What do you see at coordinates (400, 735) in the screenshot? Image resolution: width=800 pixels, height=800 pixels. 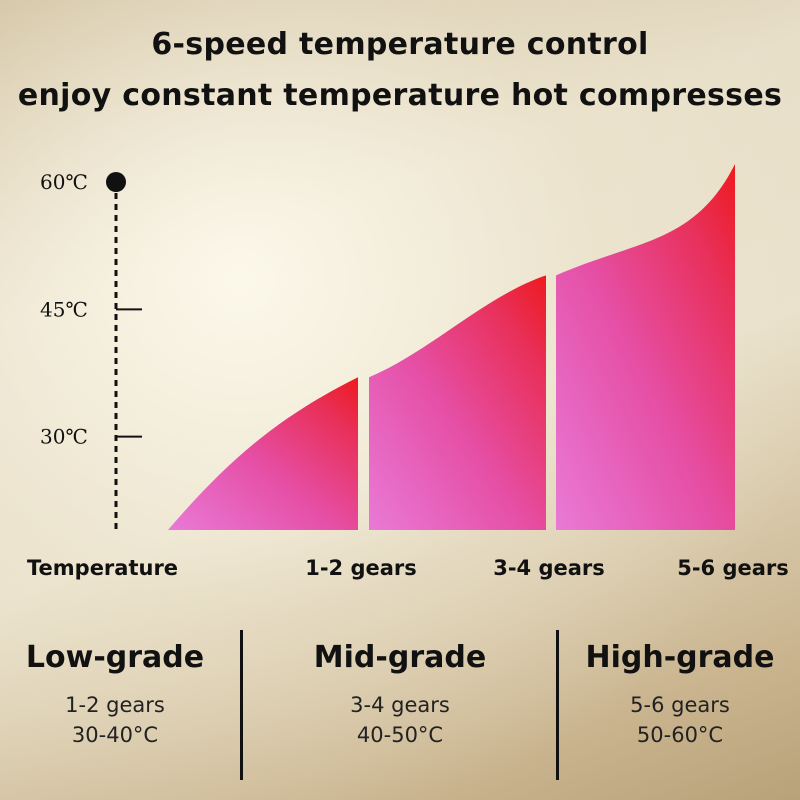 I see `grade-range: 40-50°C` at bounding box center [400, 735].